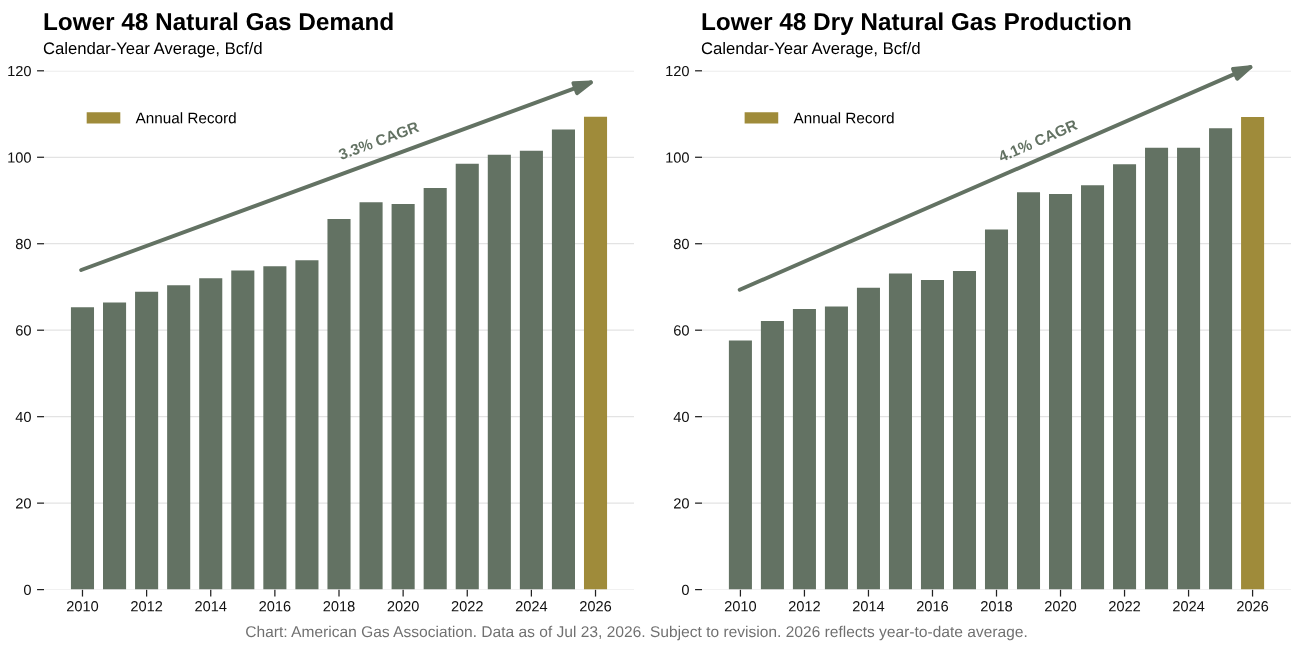 The image size is (1299, 650). I want to click on chart-title: Lower 48 Natural Gas Demand, so click(218, 21).